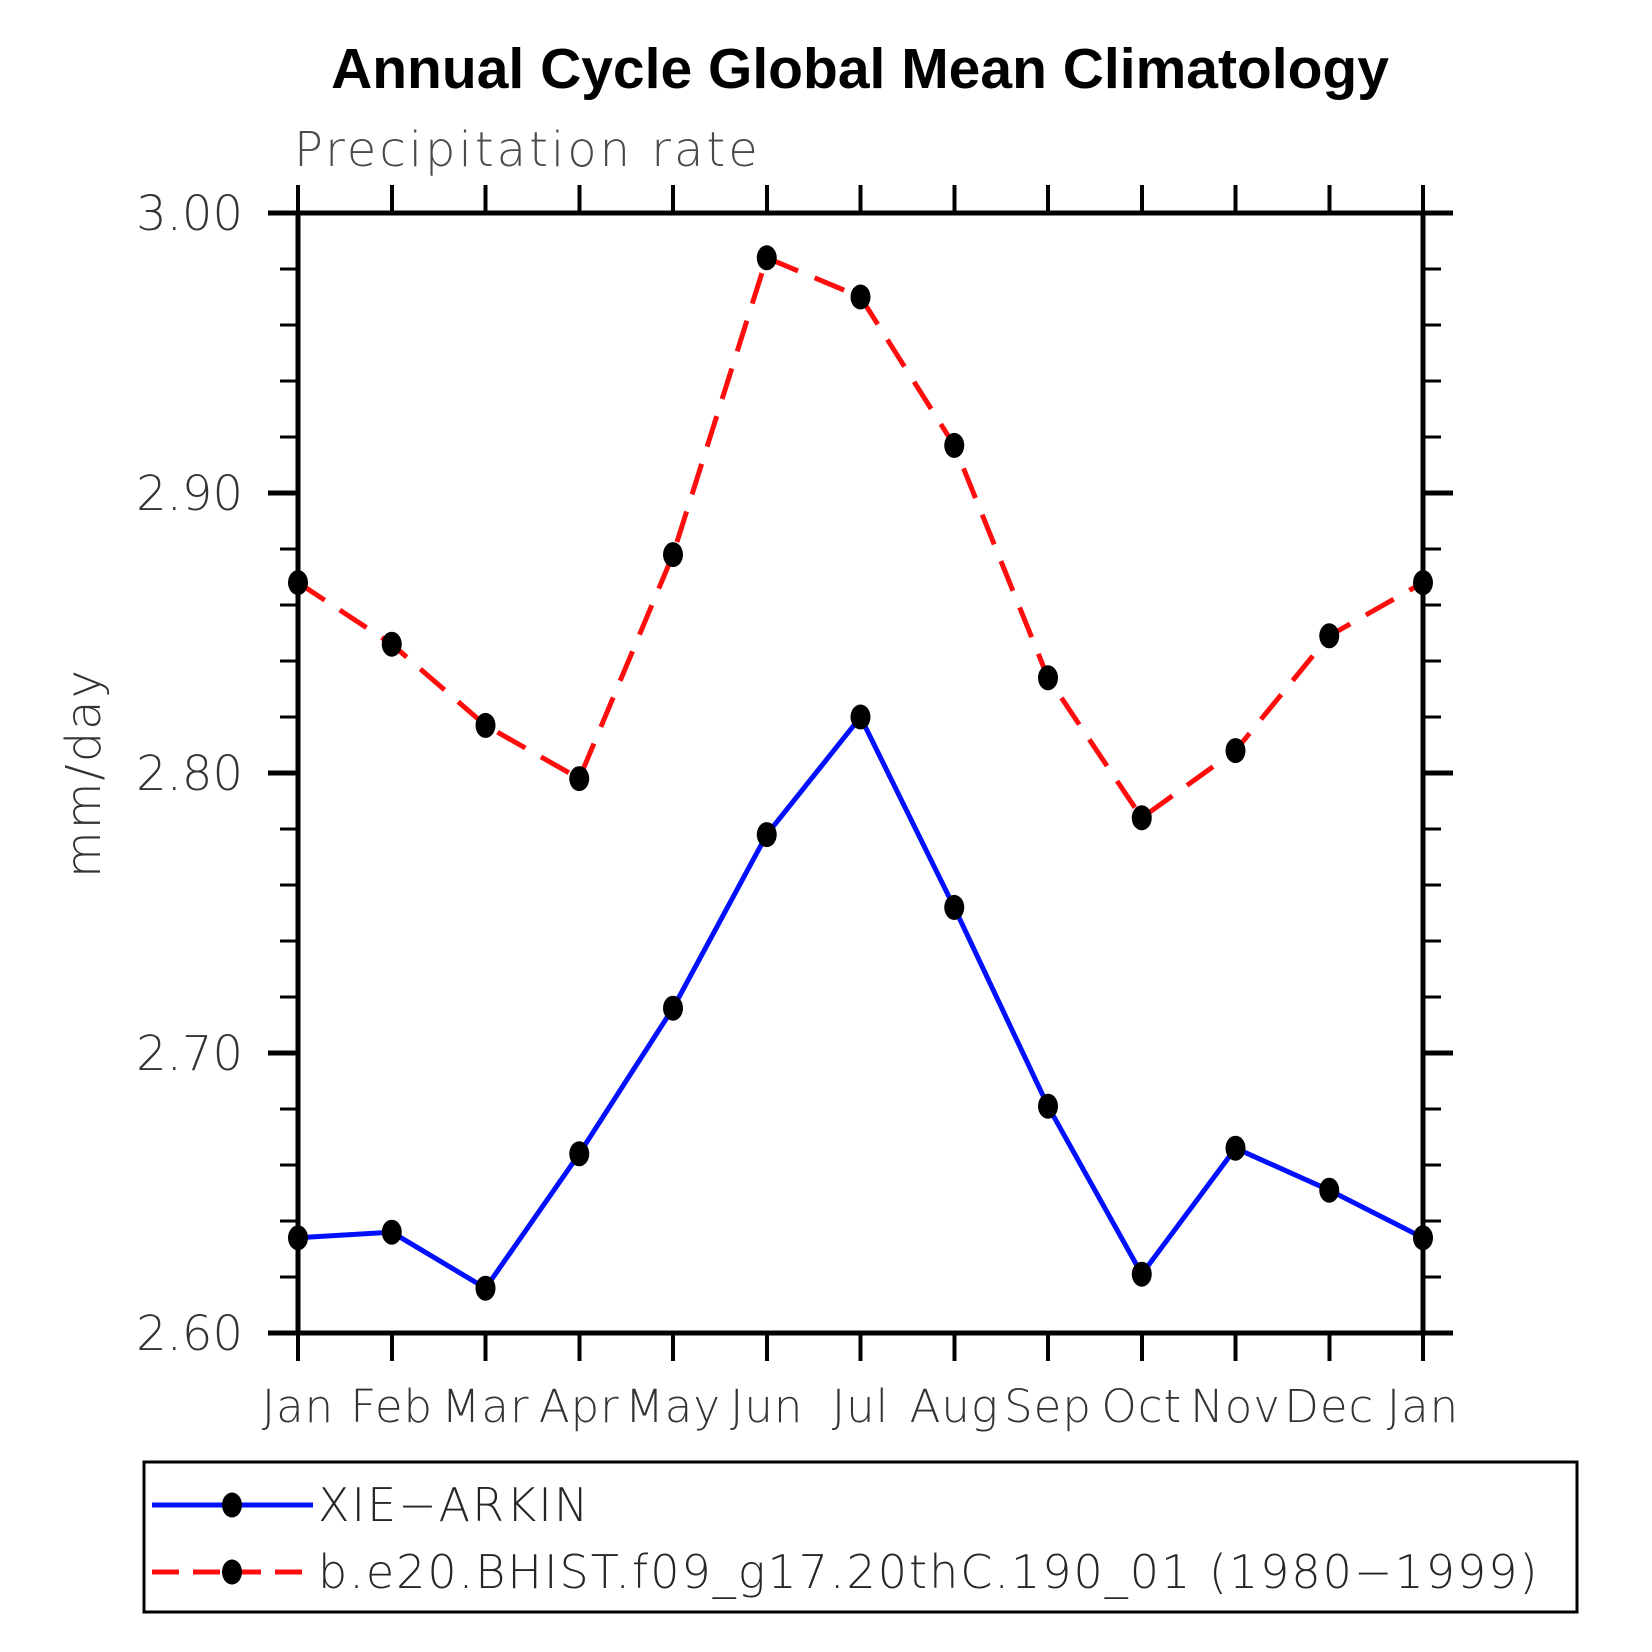 The width and height of the screenshot is (1652, 1652). What do you see at coordinates (189, 1334) in the screenshot?
I see `y-tick-label-2.60: 2.60` at bounding box center [189, 1334].